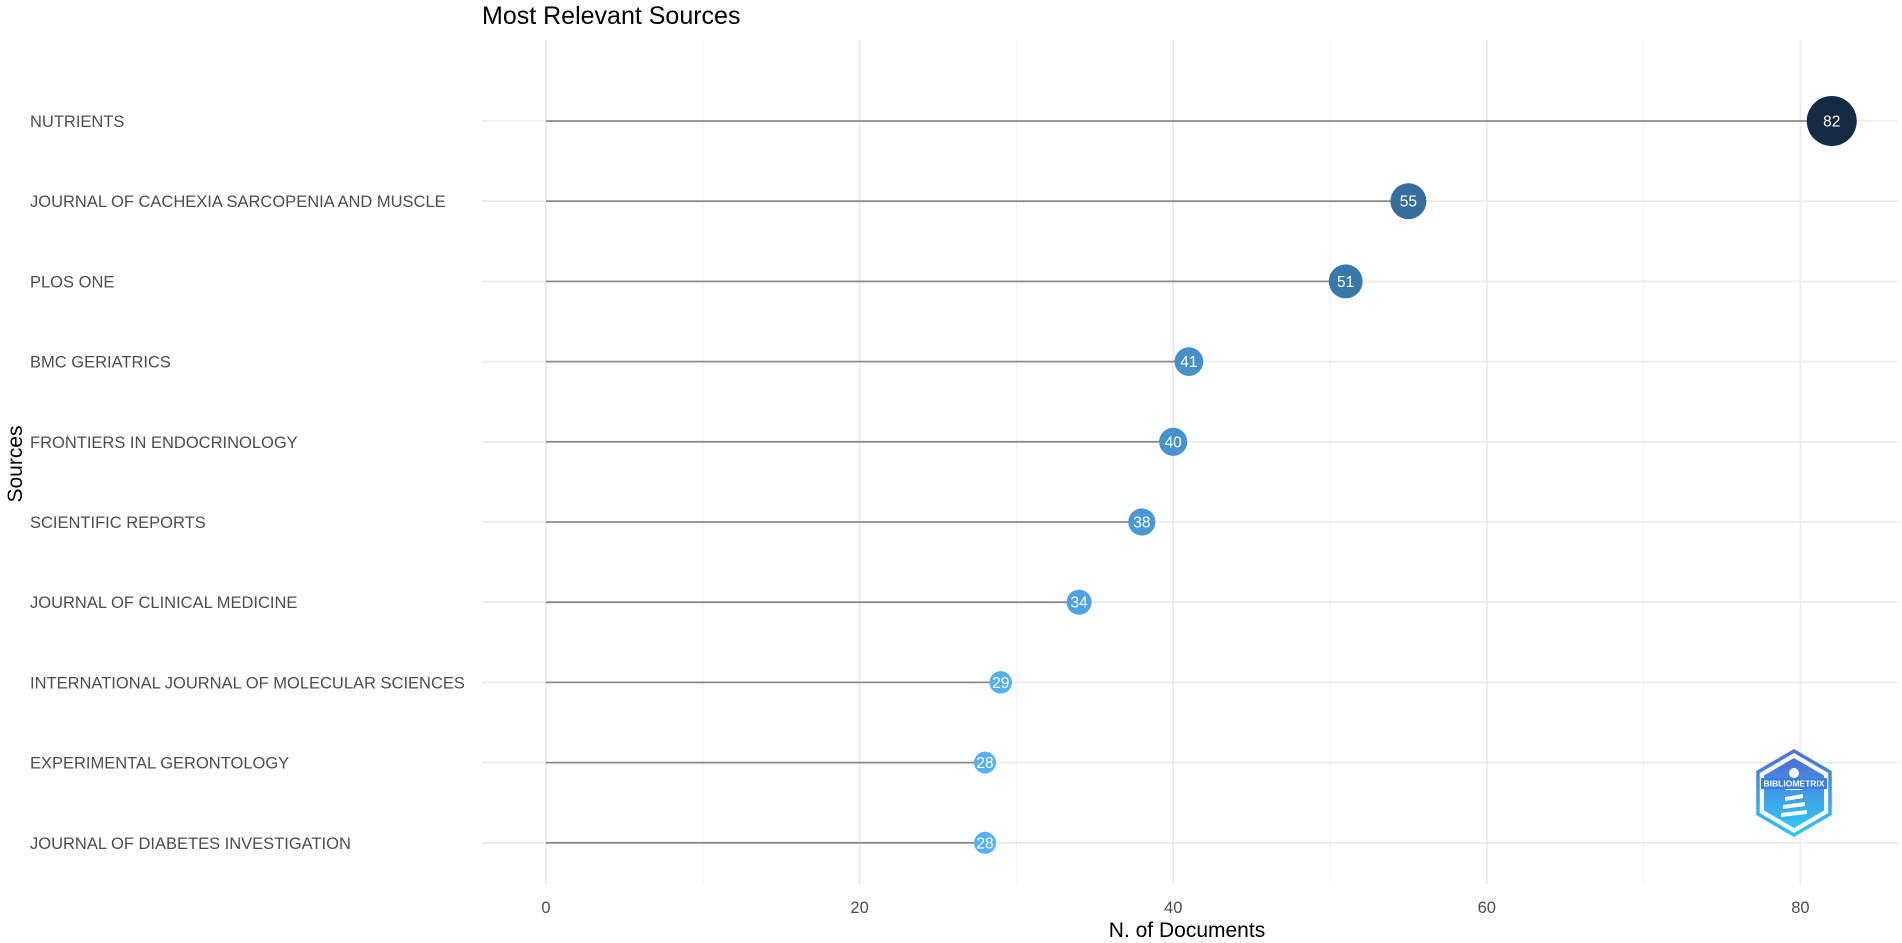 The height and width of the screenshot is (943, 1902). I want to click on value-label: 82, so click(1831, 122).